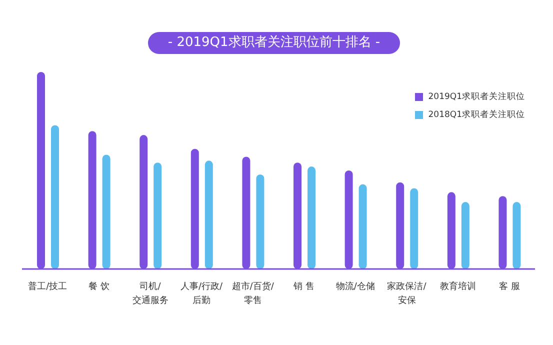  What do you see at coordinates (509, 286) in the screenshot?
I see `x-tick-label: 客 服` at bounding box center [509, 286].